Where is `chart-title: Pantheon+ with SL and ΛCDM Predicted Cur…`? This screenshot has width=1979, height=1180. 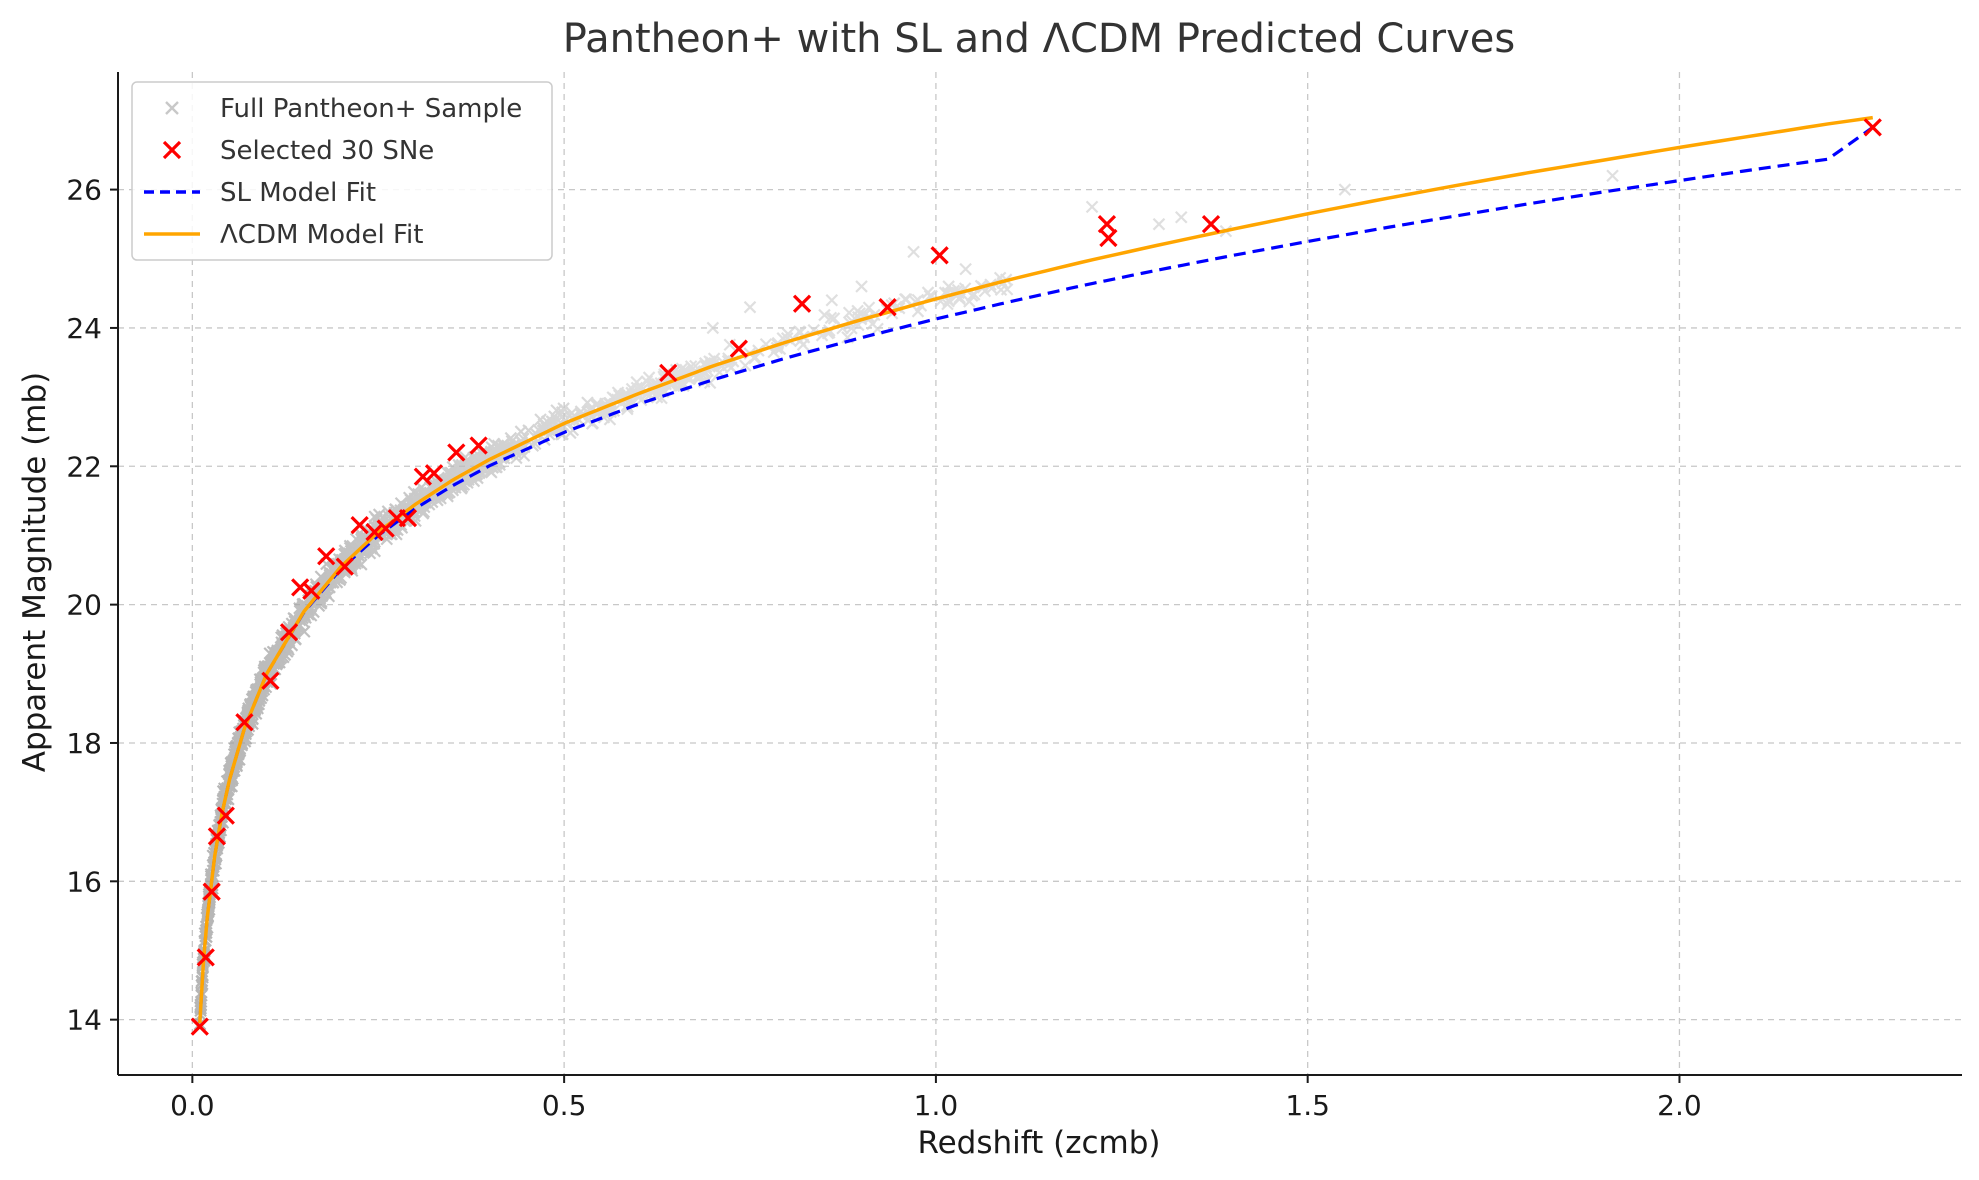
chart-title: Pantheon+ with SL and ΛCDM Predicted Cur… is located at coordinates (1039, 39).